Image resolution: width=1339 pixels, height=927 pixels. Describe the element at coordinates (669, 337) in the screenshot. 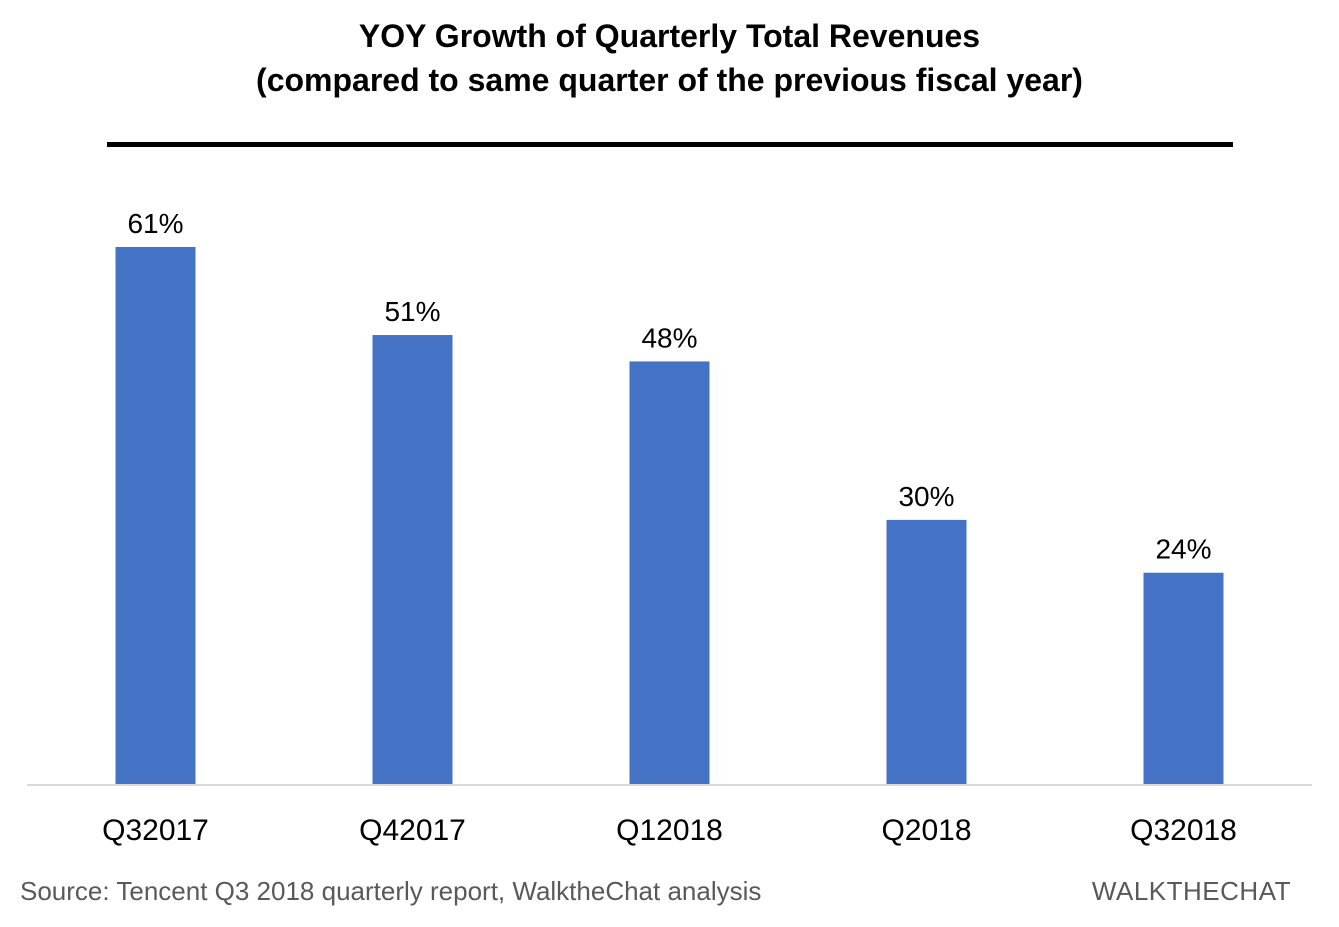

I see `data-label-q12018: 48%` at that location.